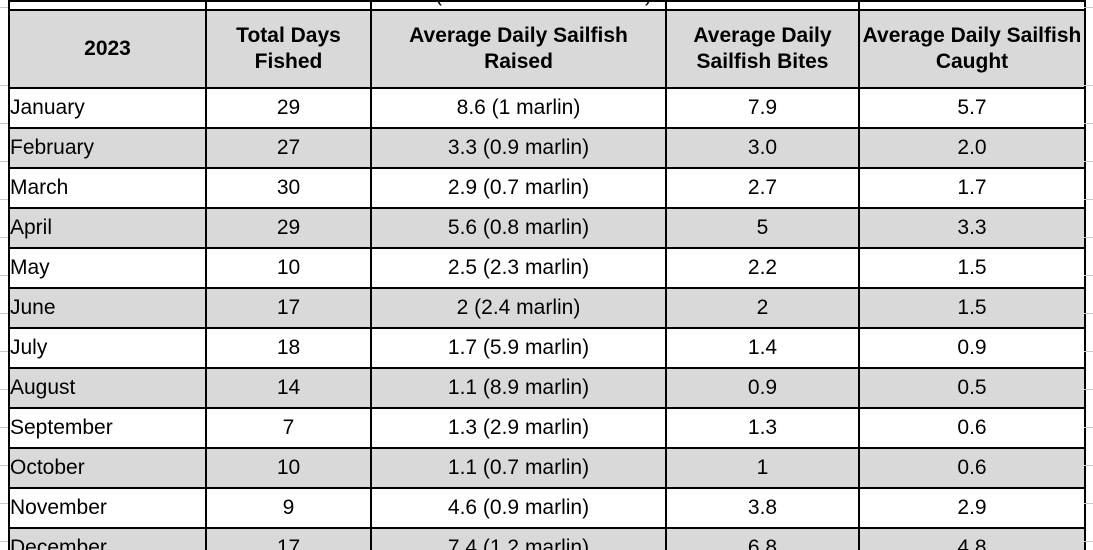  What do you see at coordinates (107, 188) in the screenshot?
I see `month-cell: March` at bounding box center [107, 188].